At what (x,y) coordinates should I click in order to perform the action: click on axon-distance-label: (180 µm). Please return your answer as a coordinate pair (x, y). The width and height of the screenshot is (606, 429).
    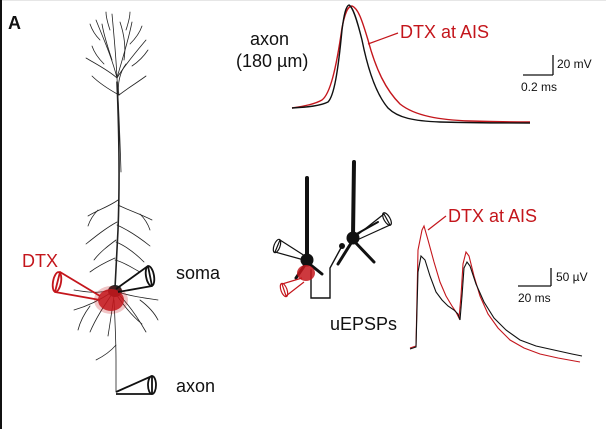
    Looking at the image, I should click on (272, 61).